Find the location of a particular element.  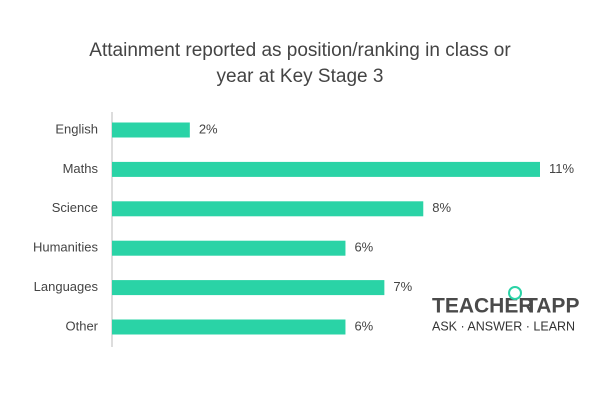

logo-icon is located at coordinates (515, 293).